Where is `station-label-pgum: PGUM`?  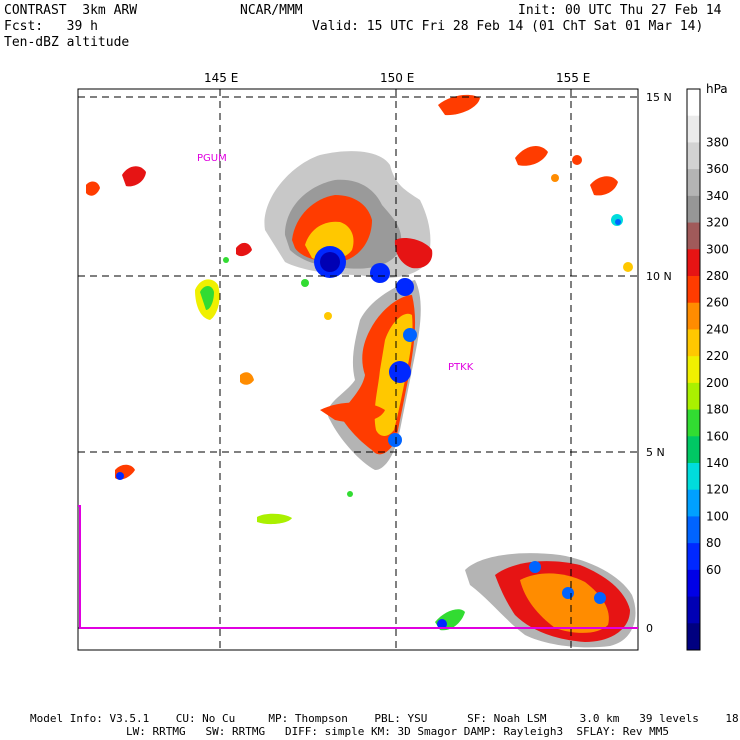 station-label-pgum: PGUM is located at coordinates (212, 158).